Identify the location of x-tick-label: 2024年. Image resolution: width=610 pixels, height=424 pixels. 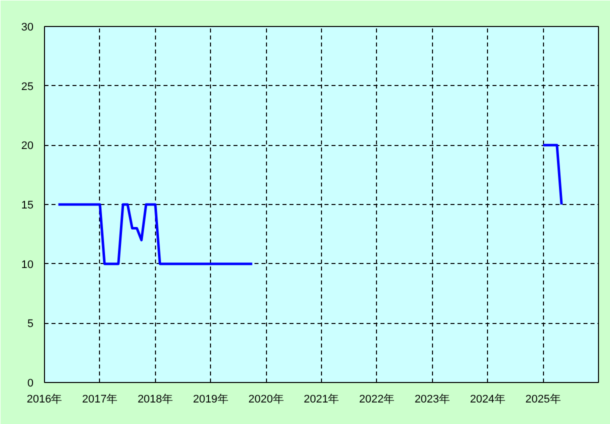
(488, 400).